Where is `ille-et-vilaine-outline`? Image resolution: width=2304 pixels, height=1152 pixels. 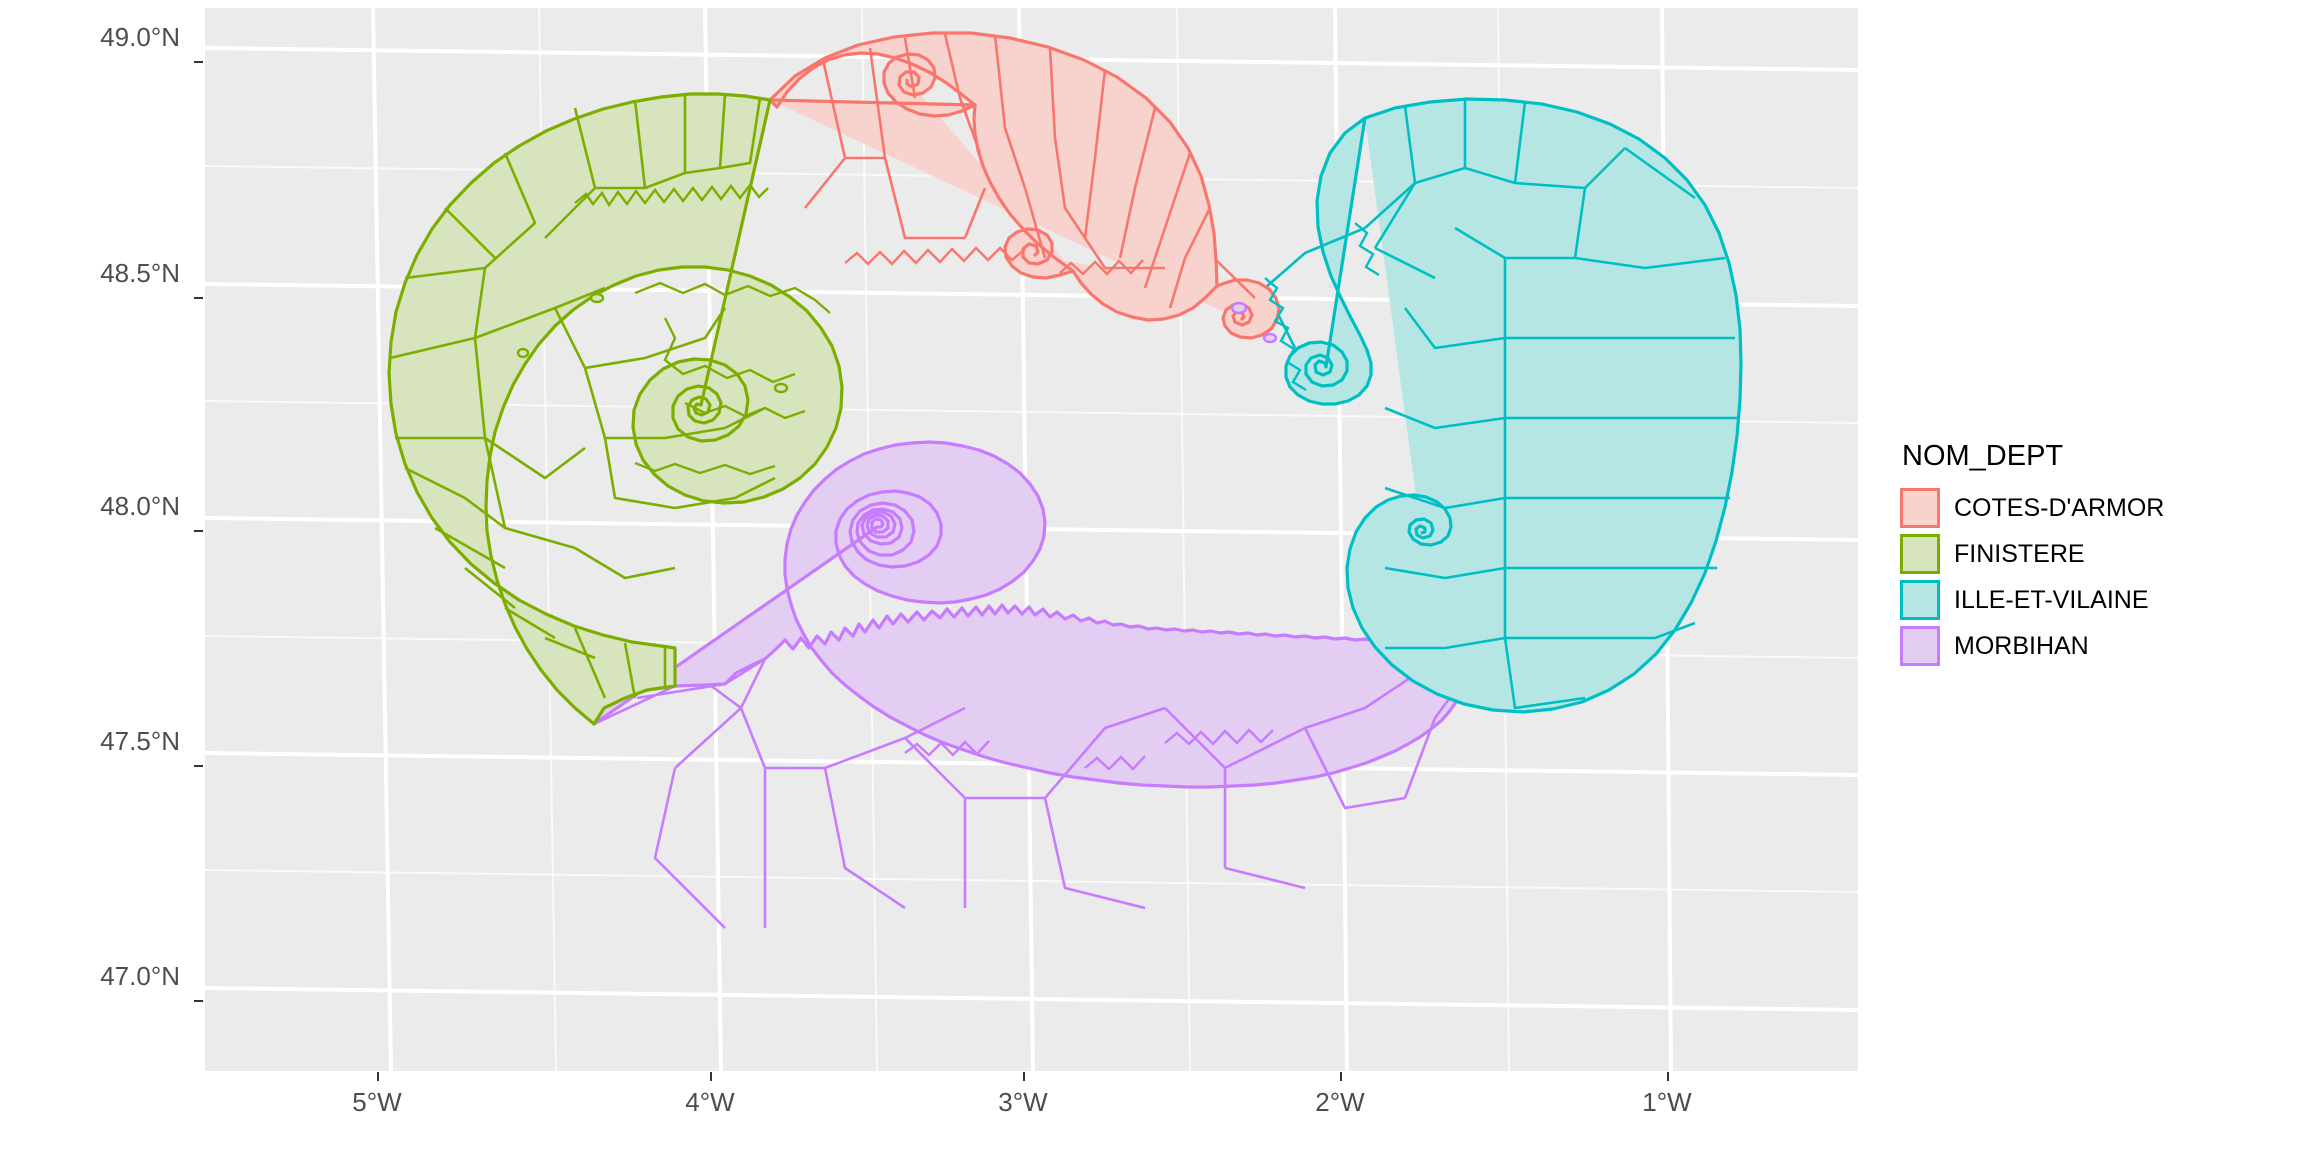
ille-et-vilaine-outline is located at coordinates (1513, 405).